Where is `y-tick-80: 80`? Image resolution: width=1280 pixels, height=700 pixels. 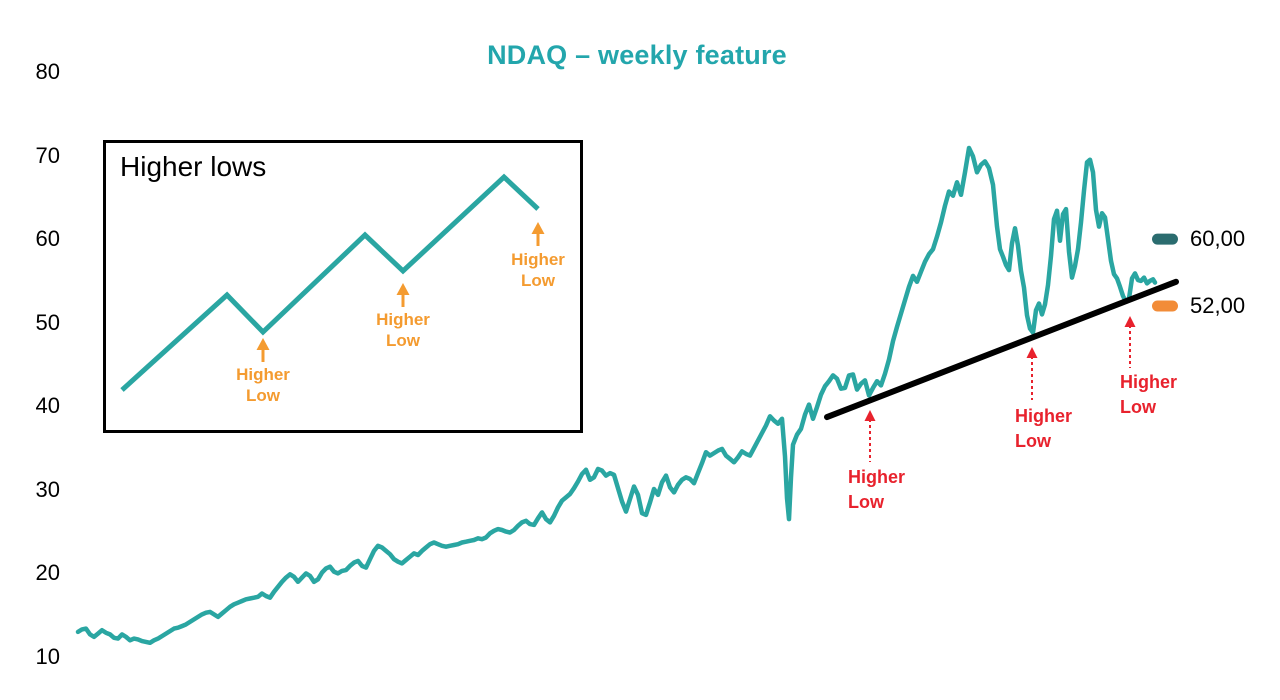
y-tick-80: 80 is located at coordinates (47, 71).